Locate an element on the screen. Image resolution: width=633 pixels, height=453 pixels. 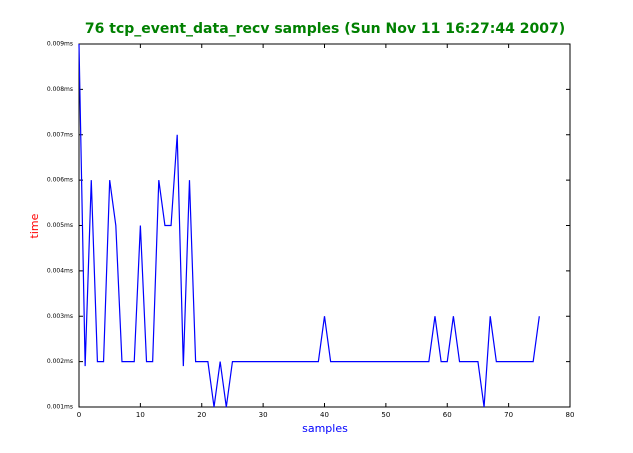
x-tick-label: 20 is located at coordinates (201, 415).